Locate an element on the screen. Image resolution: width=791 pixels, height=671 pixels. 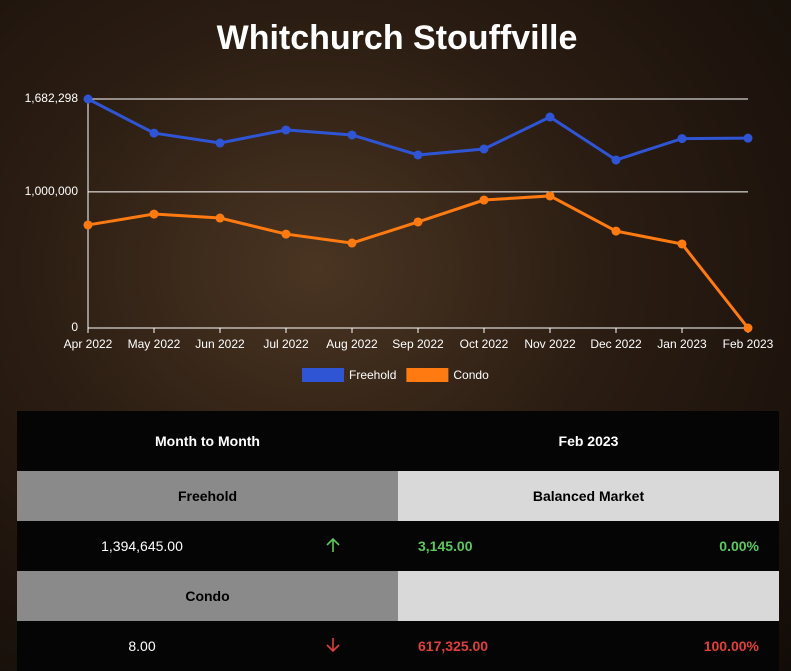
percent: 100.00% is located at coordinates (731, 646).